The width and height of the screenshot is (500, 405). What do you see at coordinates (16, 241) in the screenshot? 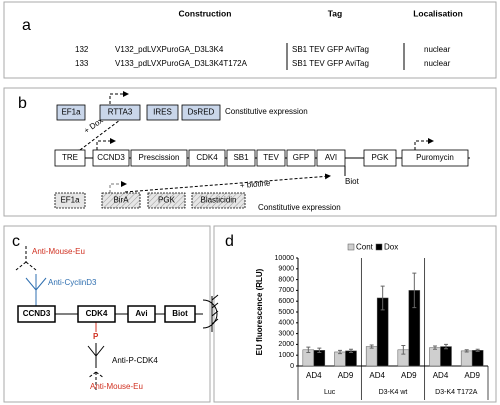
I see `panel-label: c` at bounding box center [16, 241].